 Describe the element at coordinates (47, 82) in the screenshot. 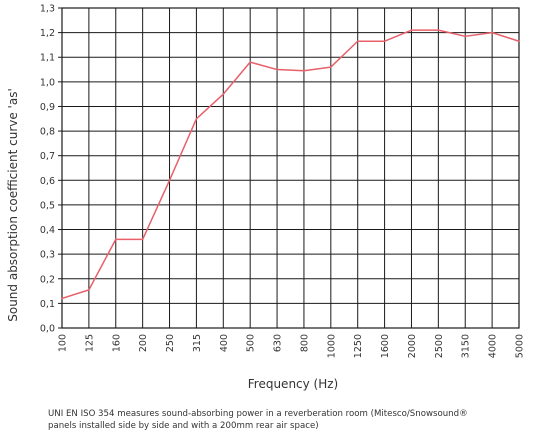

I see `y-tick-label: 1,0` at that location.